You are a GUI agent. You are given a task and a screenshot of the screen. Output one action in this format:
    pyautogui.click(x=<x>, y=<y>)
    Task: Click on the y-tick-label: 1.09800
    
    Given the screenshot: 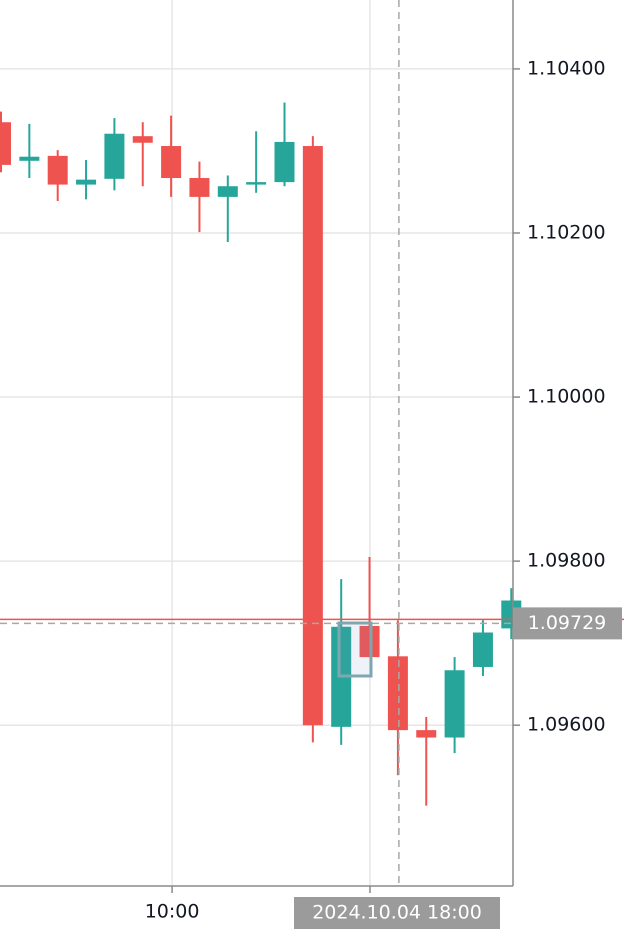 What is the action you would take?
    pyautogui.click(x=566, y=561)
    